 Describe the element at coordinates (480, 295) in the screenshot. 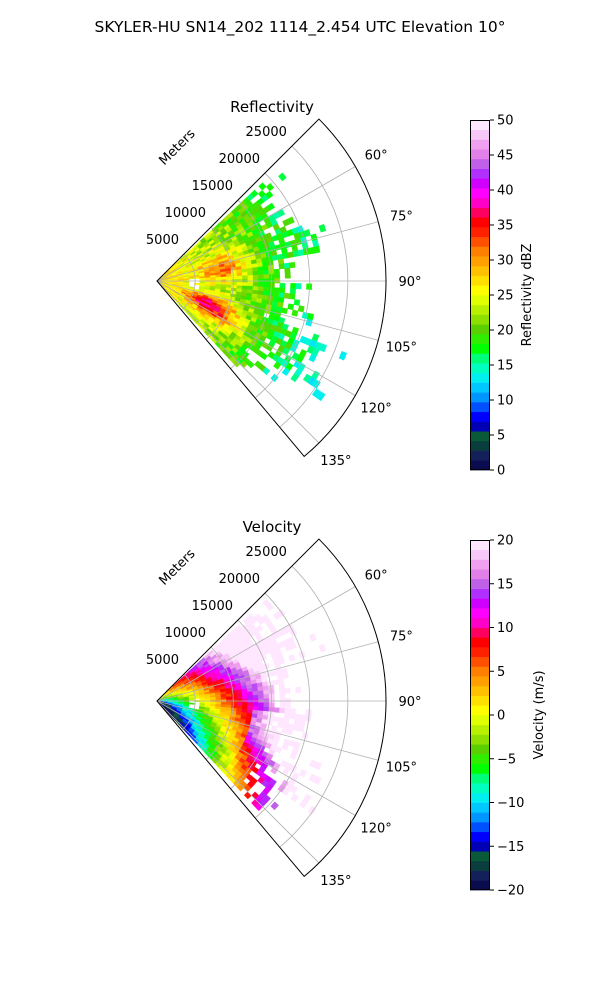

I see `reflectivity-colorbar-outline` at that location.